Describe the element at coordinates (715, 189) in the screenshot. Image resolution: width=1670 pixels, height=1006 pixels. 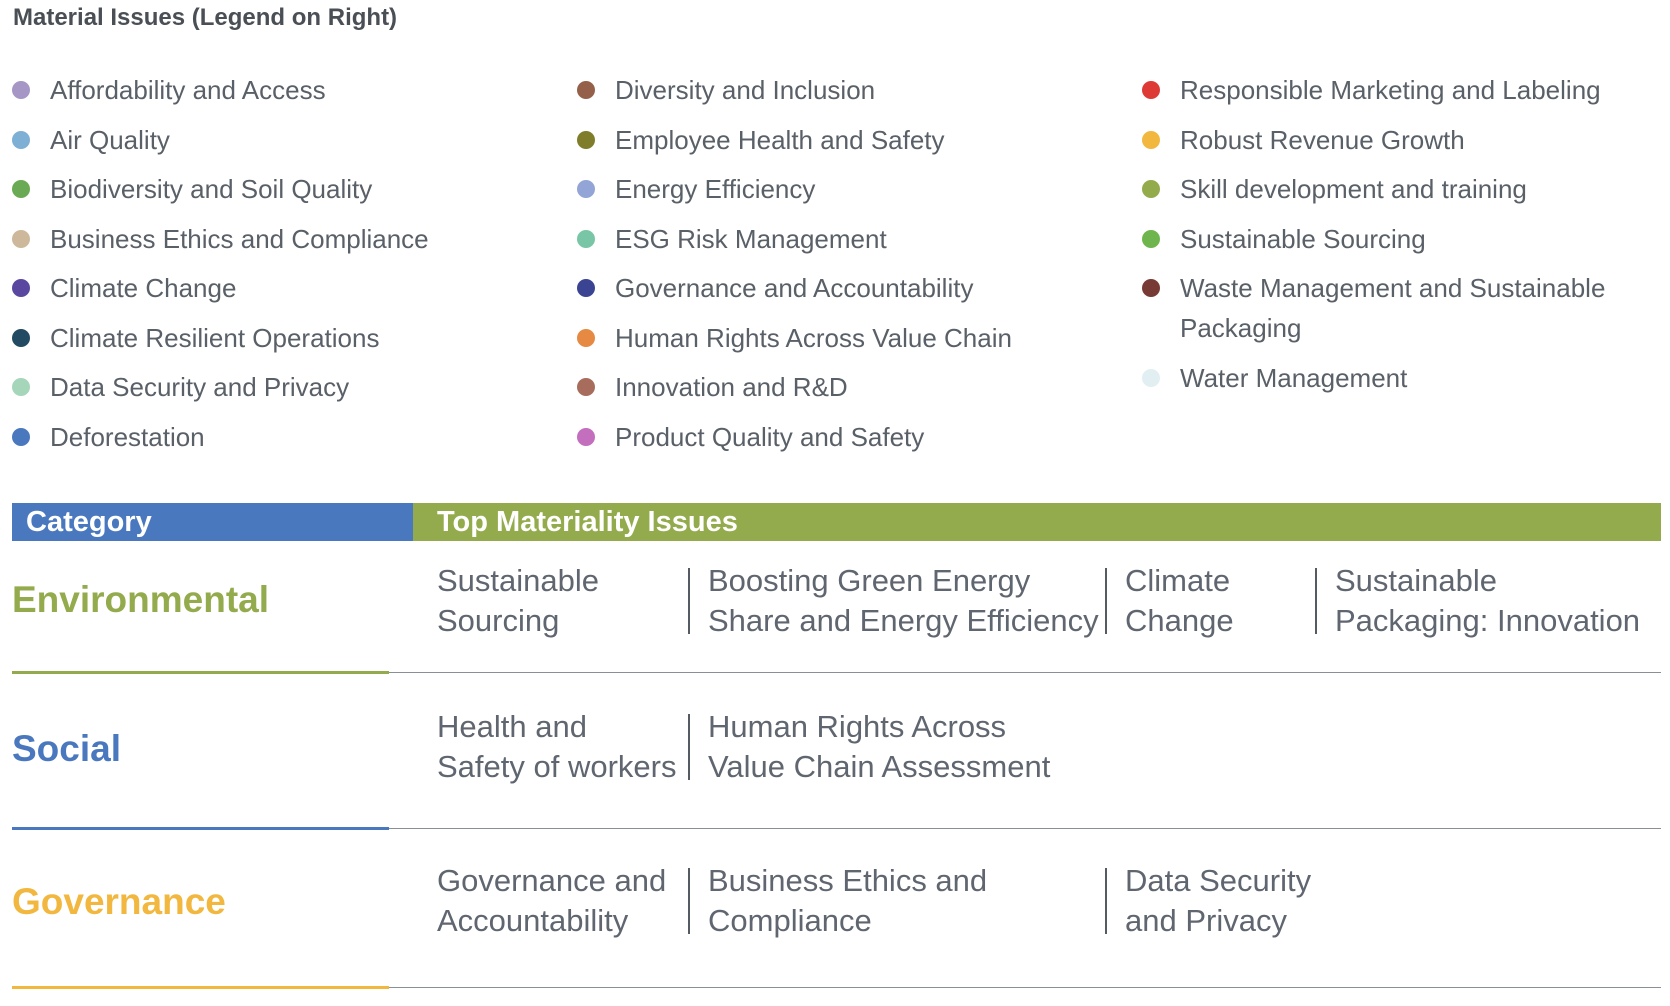
I see `legend-label: Energy Efficiency` at that location.